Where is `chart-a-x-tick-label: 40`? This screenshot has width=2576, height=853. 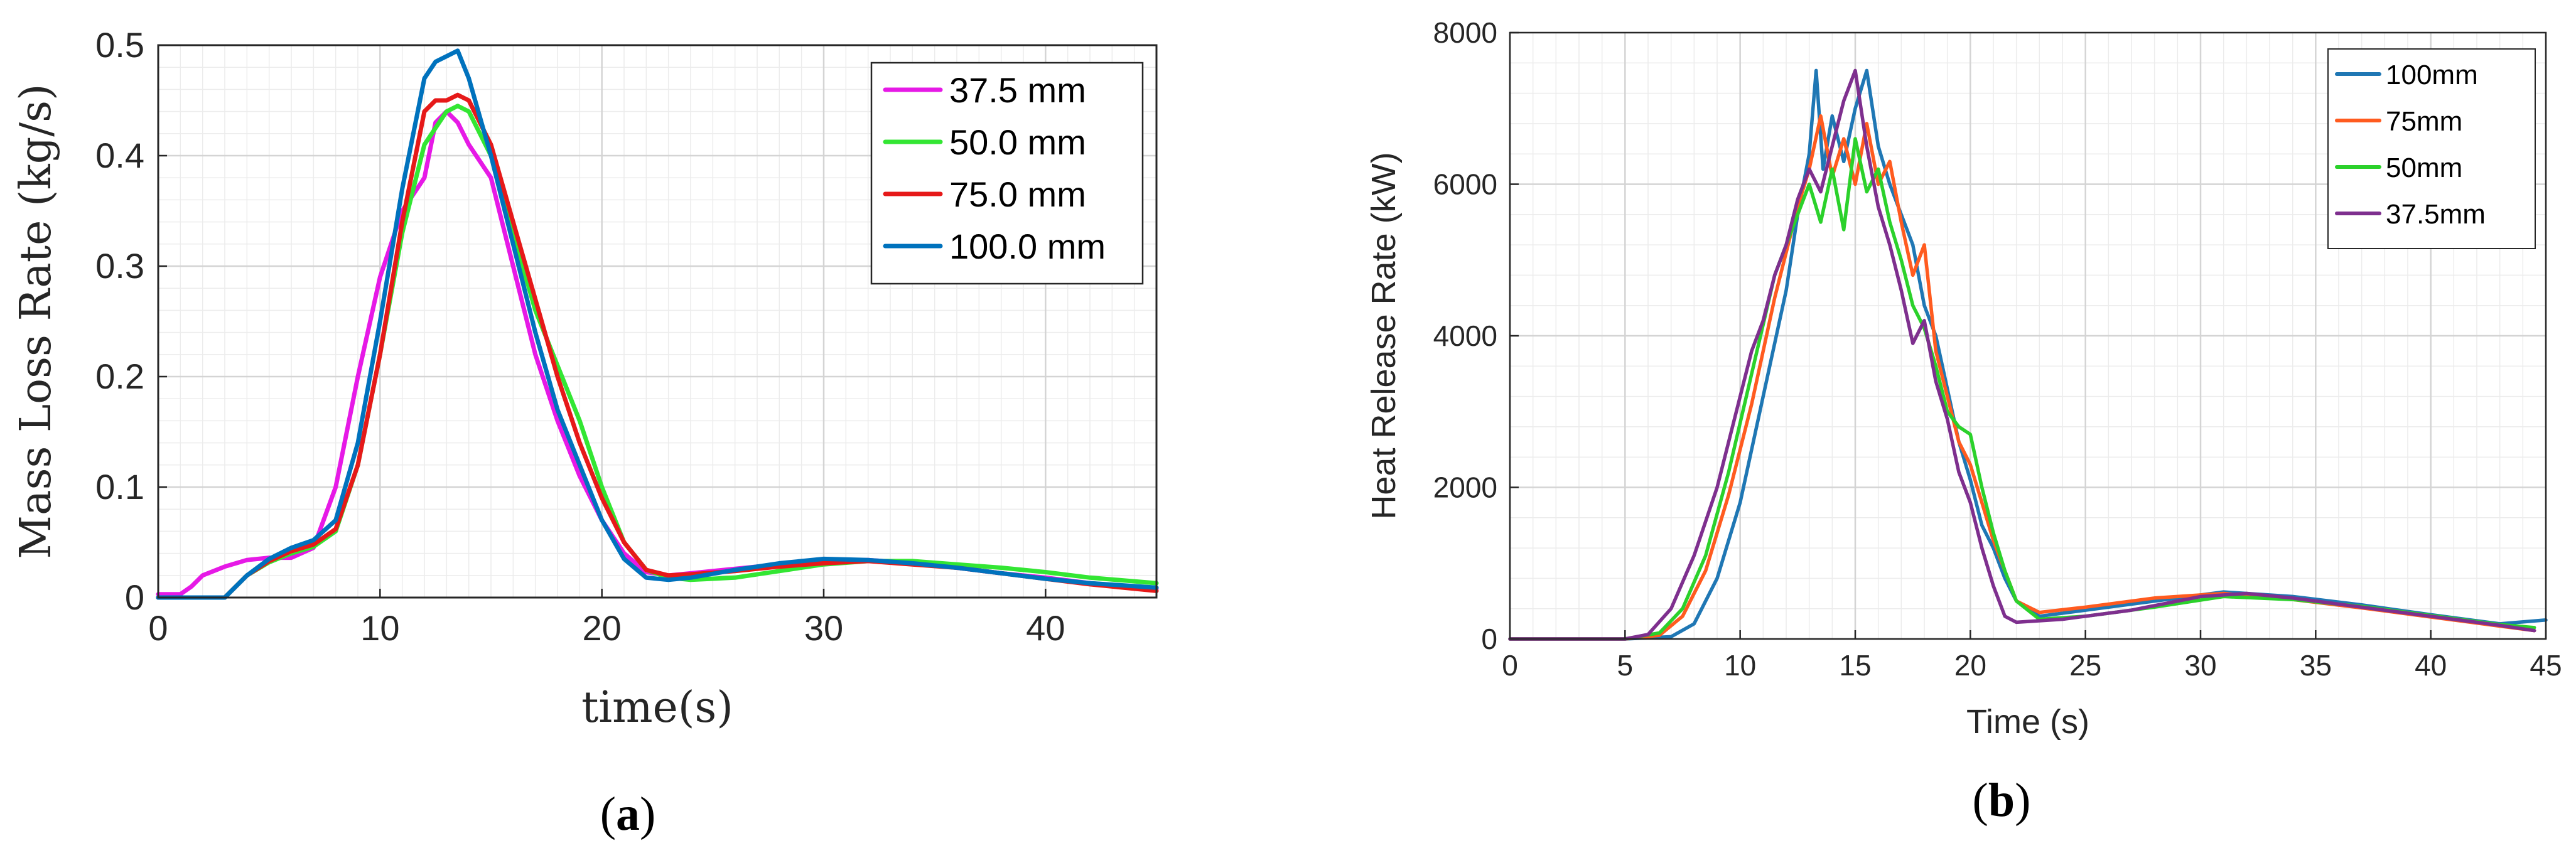 chart-a-x-tick-label: 40 is located at coordinates (1045, 628).